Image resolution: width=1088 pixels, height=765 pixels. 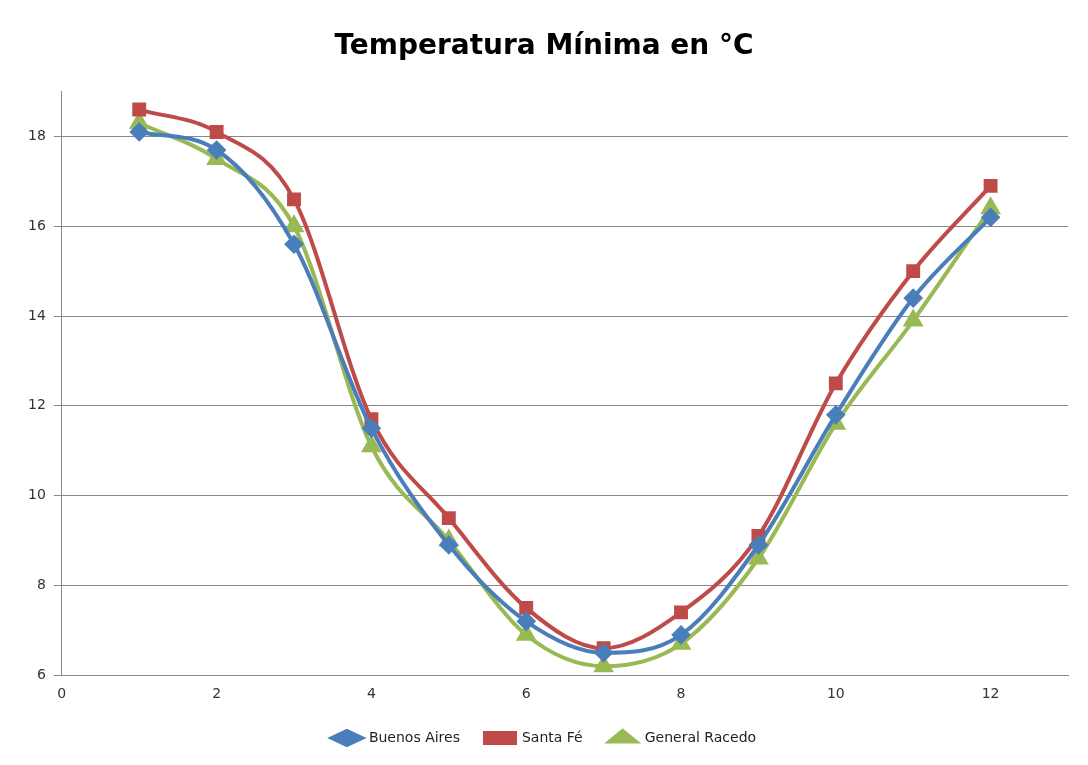 What do you see at coordinates (36, 224) in the screenshot?
I see `y-tick-label: 16` at bounding box center [36, 224].